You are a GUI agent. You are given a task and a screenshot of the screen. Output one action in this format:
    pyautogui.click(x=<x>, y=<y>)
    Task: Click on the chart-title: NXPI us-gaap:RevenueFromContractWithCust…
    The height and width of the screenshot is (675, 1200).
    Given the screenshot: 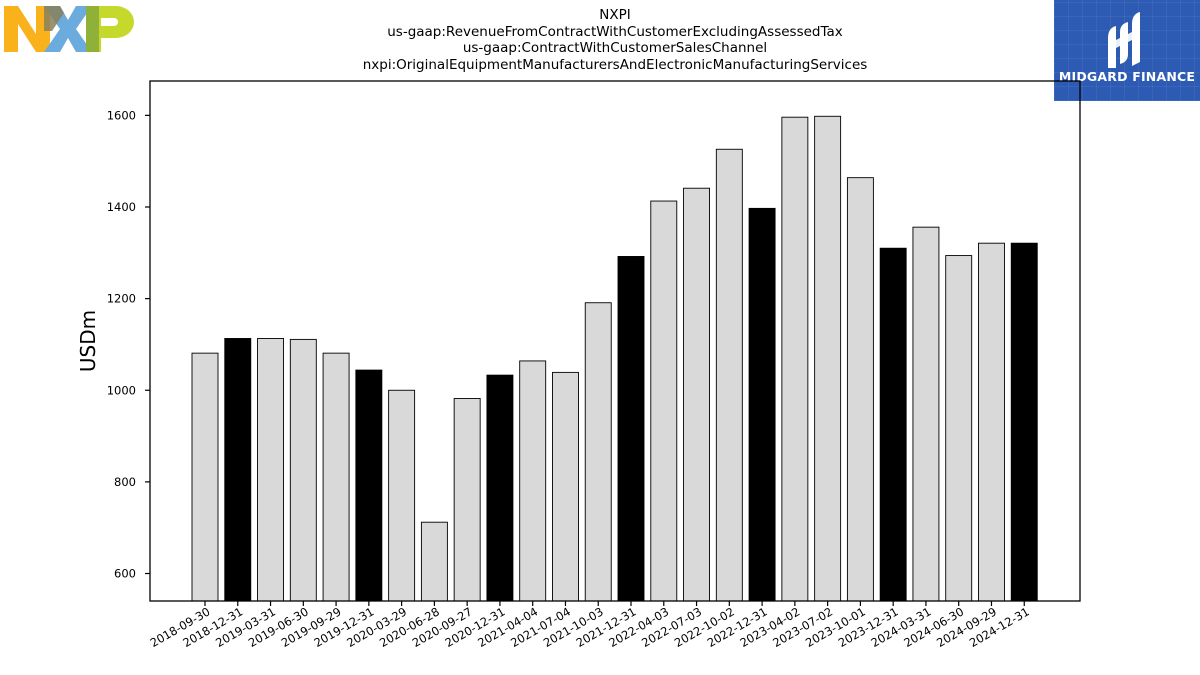 What is the action you would take?
    pyautogui.click(x=615, y=40)
    